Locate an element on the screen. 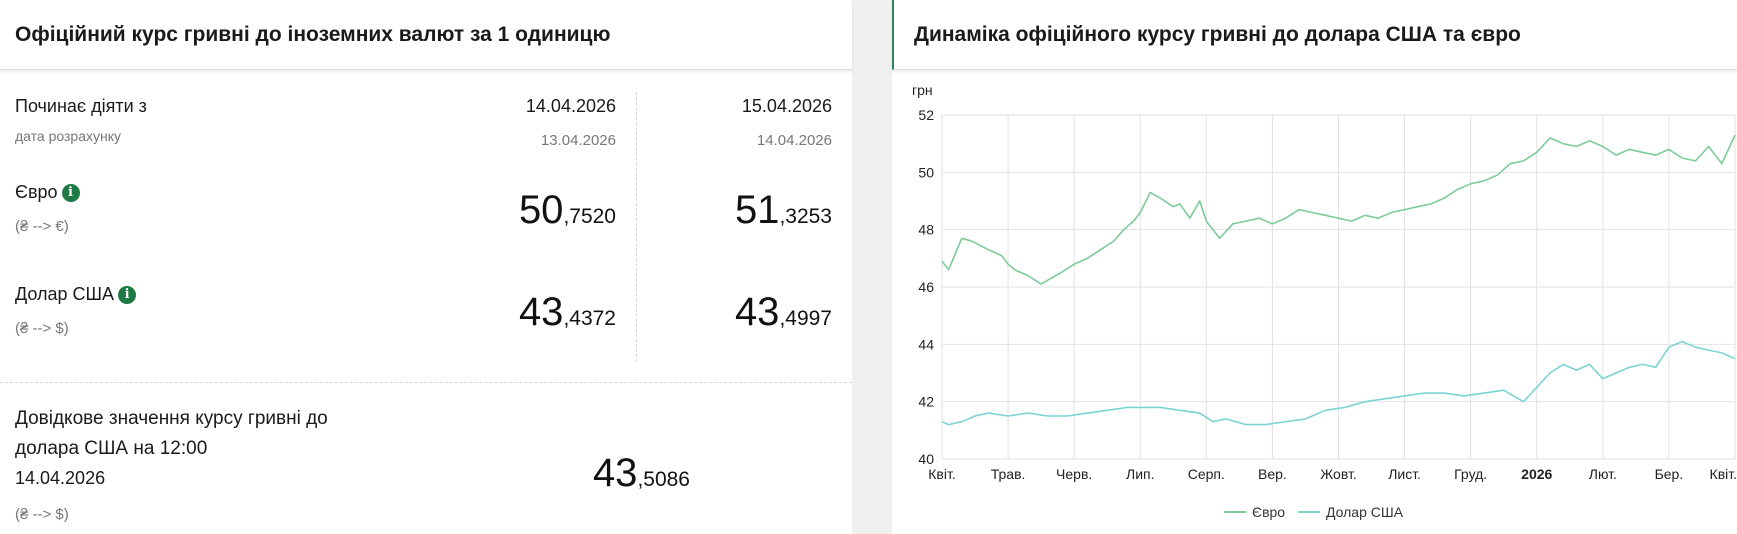  col1-eur-frac: ,7520 is located at coordinates (589, 216).